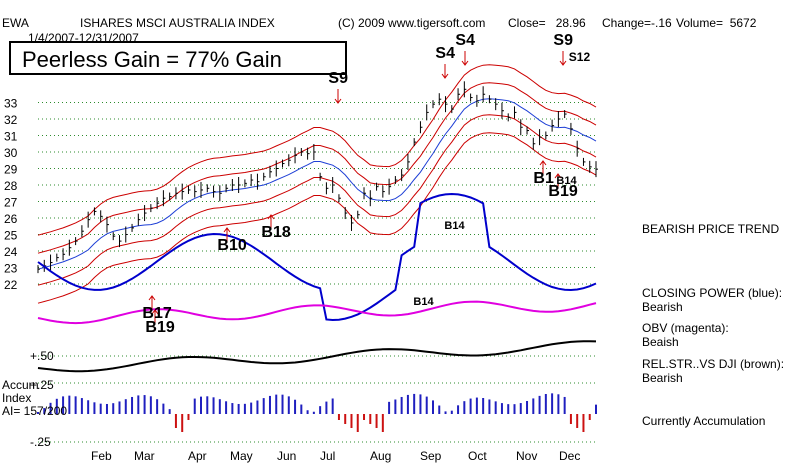  What do you see at coordinates (317, 412) in the screenshot?
I see `accumulation-histogram` at bounding box center [317, 412].